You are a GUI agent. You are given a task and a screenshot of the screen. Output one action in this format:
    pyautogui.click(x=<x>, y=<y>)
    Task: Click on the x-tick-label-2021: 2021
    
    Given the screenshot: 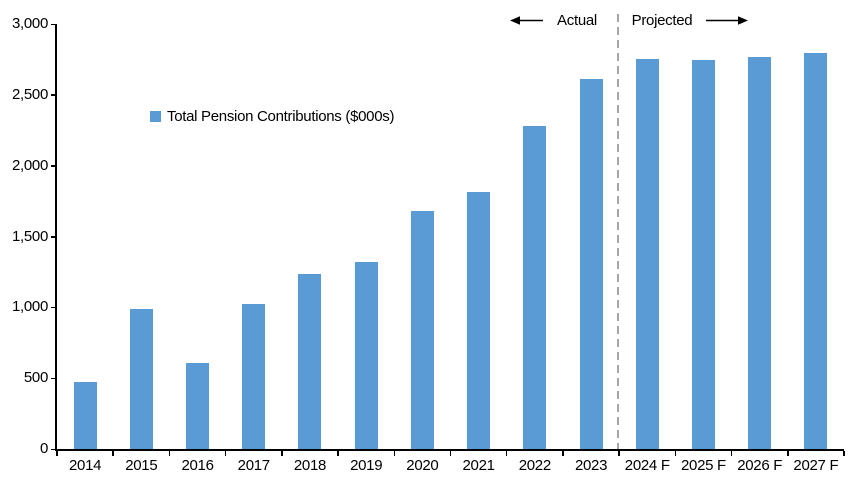 What is the action you would take?
    pyautogui.click(x=478, y=465)
    